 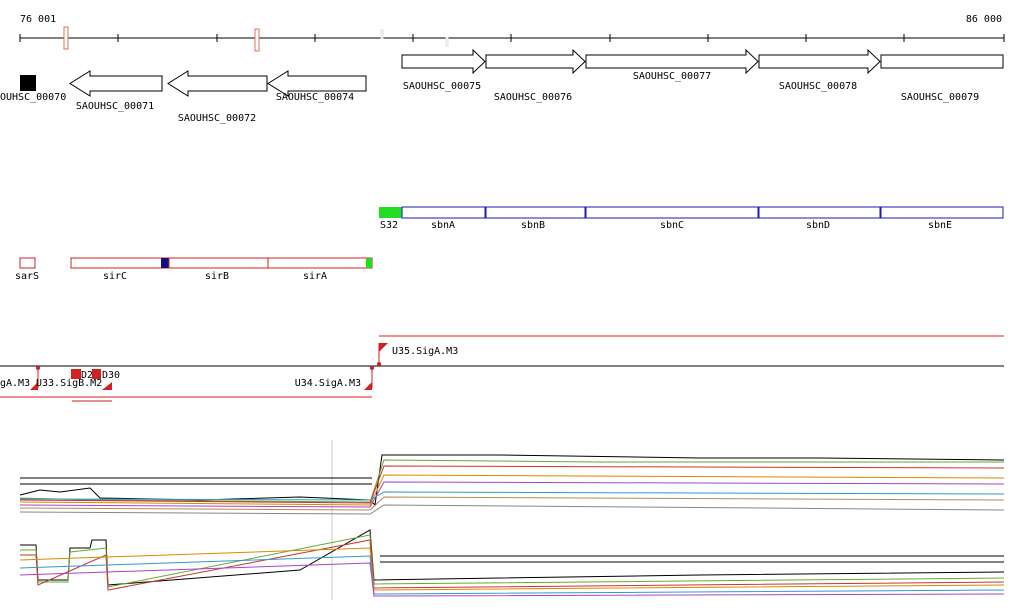 I want to click on gene-label: OUHSC_00070, so click(x=33, y=97).